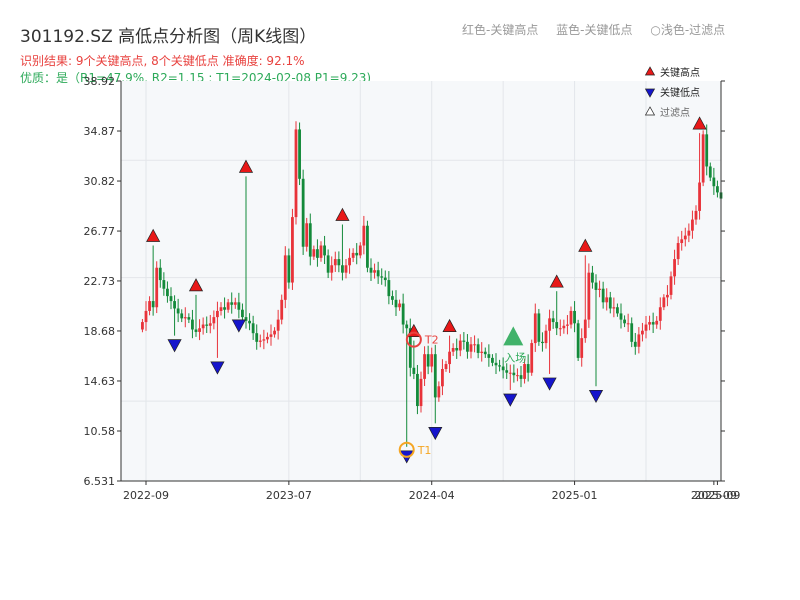  I want to click on color-legend-light: ○浅色-过滤点, so click(688, 30).